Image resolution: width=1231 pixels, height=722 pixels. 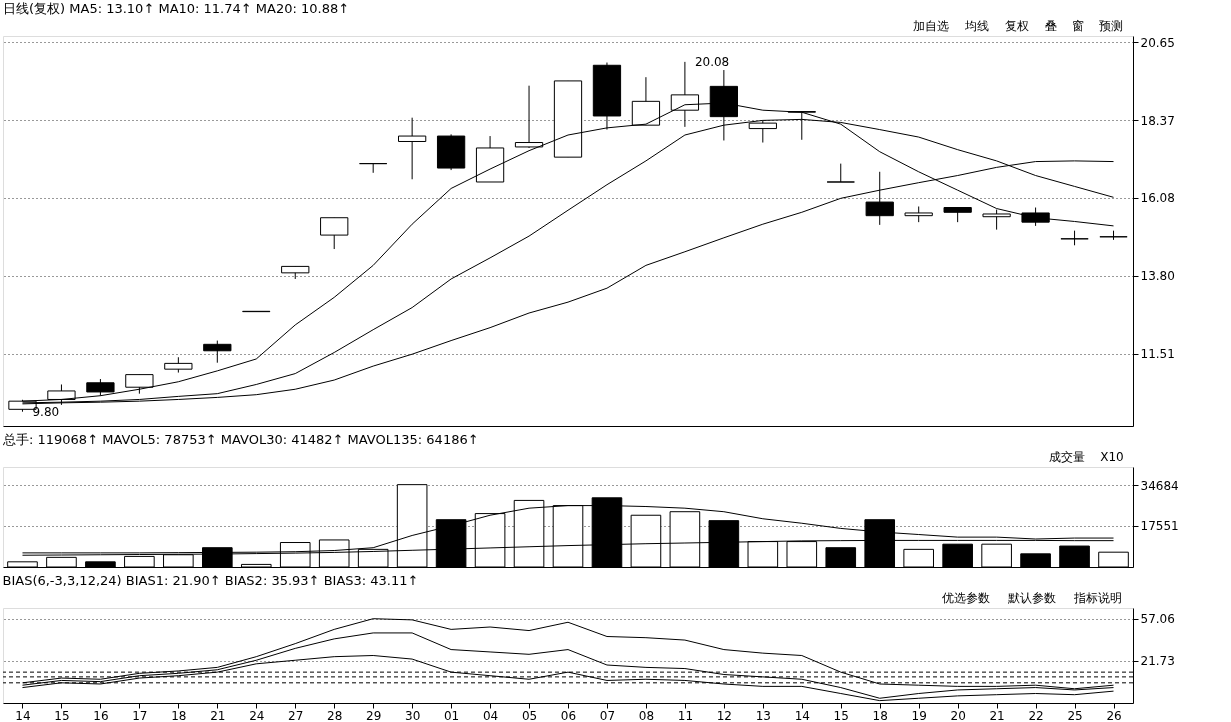 What do you see at coordinates (1097, 598) in the screenshot?
I see `text: 指标说明` at bounding box center [1097, 598].